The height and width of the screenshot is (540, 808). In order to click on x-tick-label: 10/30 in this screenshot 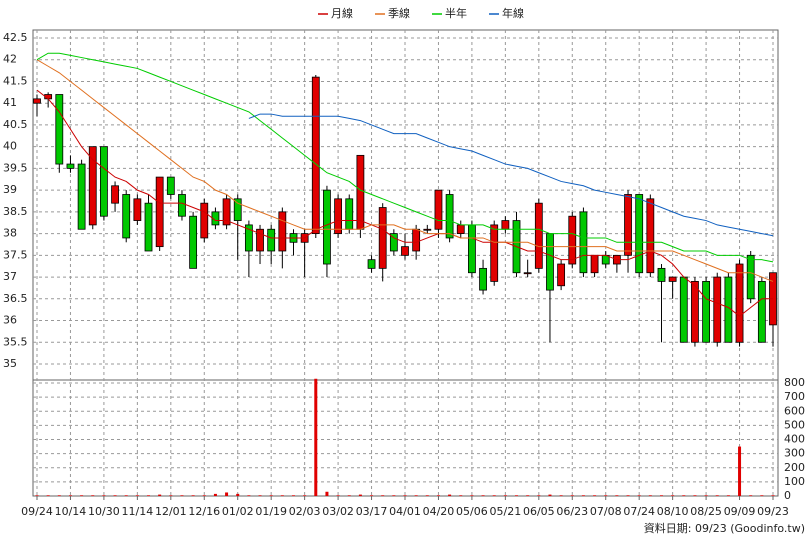, I will do `click(104, 511)`.